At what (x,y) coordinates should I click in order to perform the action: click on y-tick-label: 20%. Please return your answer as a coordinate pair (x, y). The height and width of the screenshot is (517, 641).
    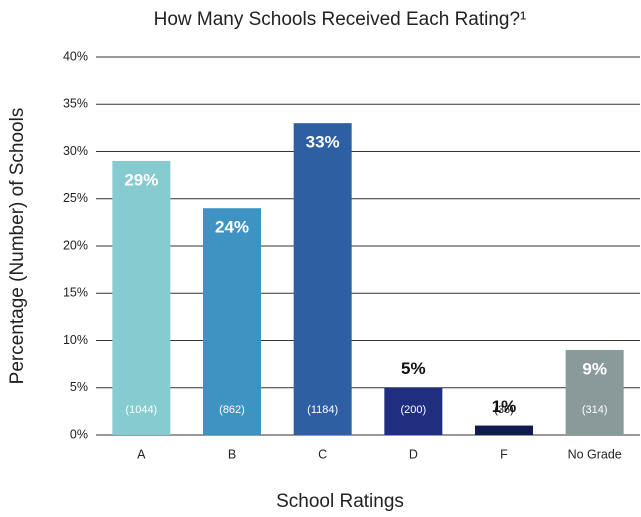
    Looking at the image, I should click on (75, 245).